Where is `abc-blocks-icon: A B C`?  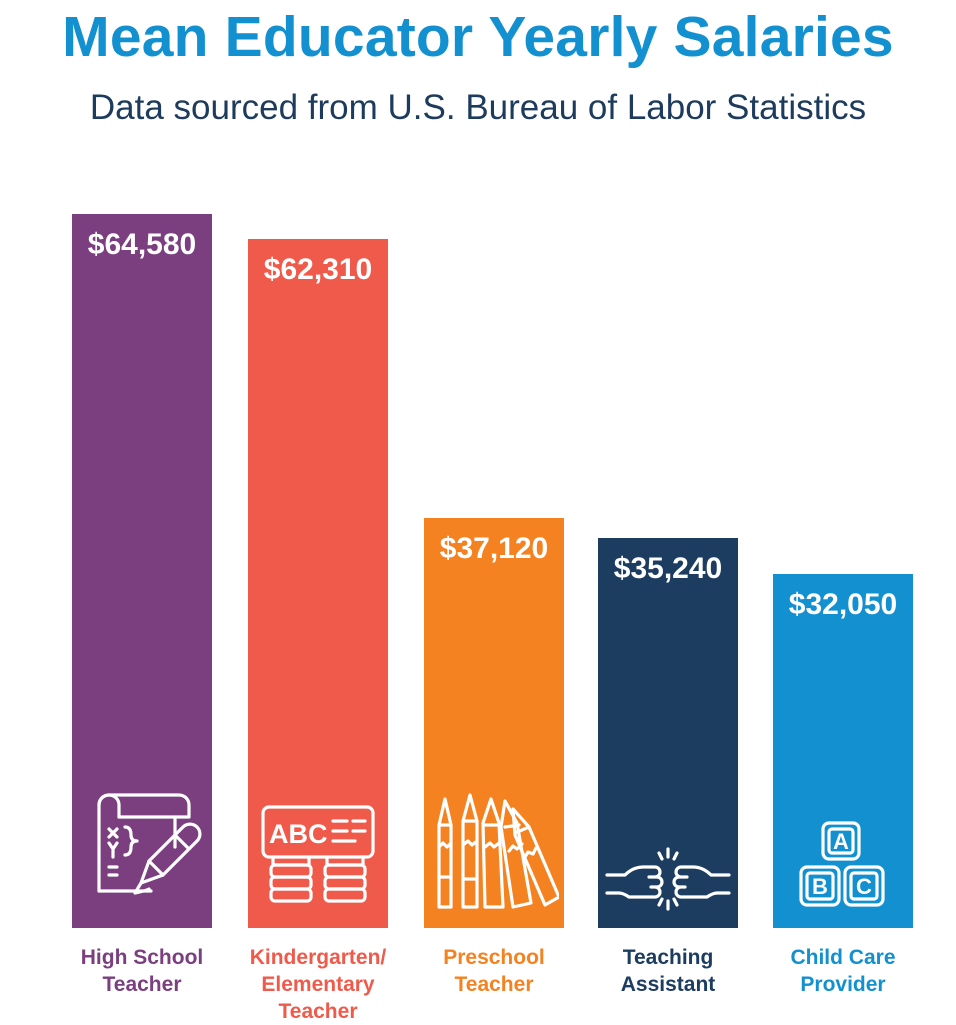
abc-blocks-icon: A B C is located at coordinates (843, 868).